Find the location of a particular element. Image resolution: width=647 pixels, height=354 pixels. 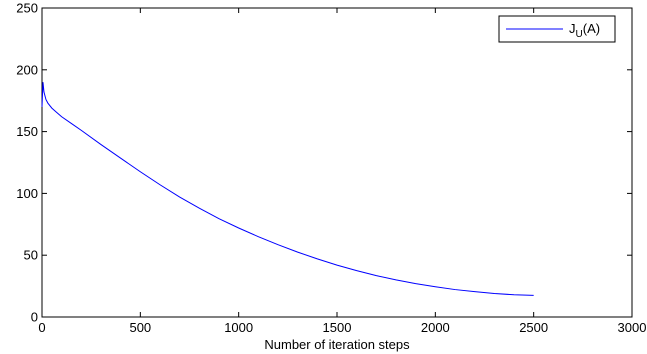

y-tick-label: 250 is located at coordinates (27, 8).